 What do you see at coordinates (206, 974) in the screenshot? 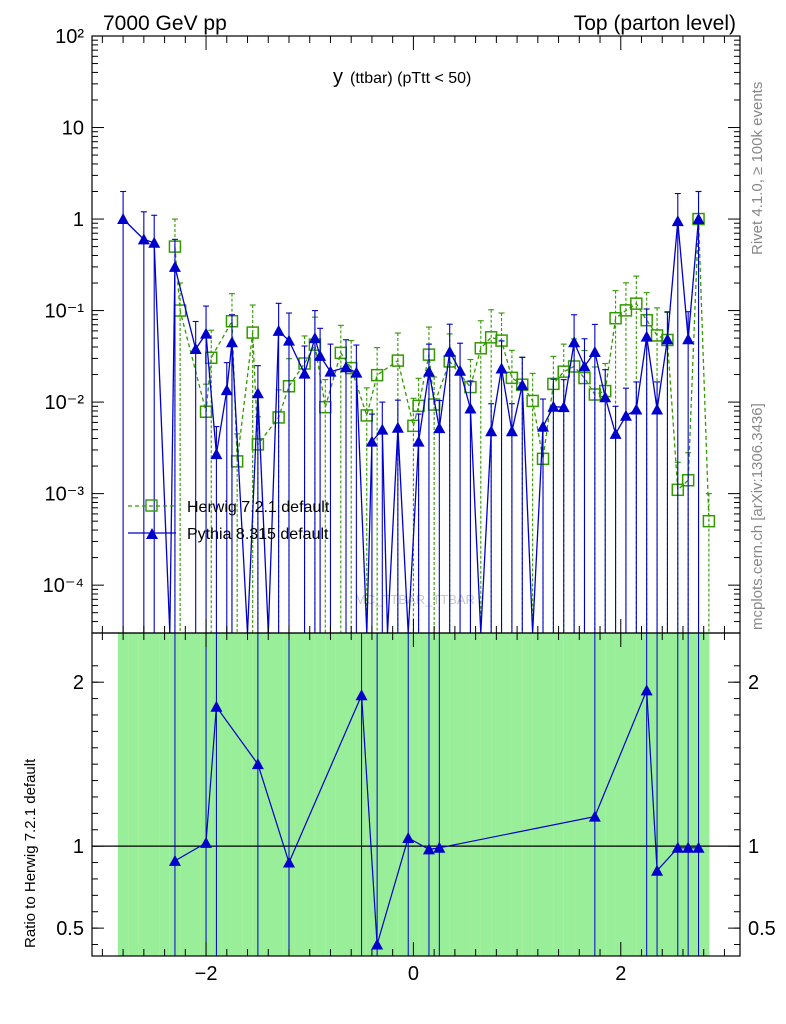
I see `x-tick-label: −2` at bounding box center [206, 974].